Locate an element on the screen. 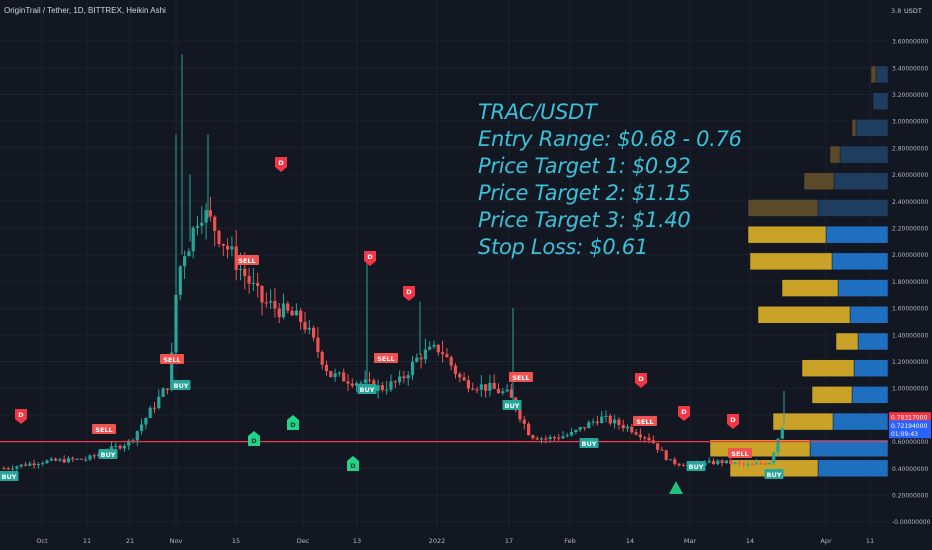 This screenshot has height=550, width=932. time-axis-bg is located at coordinates (444, 539).